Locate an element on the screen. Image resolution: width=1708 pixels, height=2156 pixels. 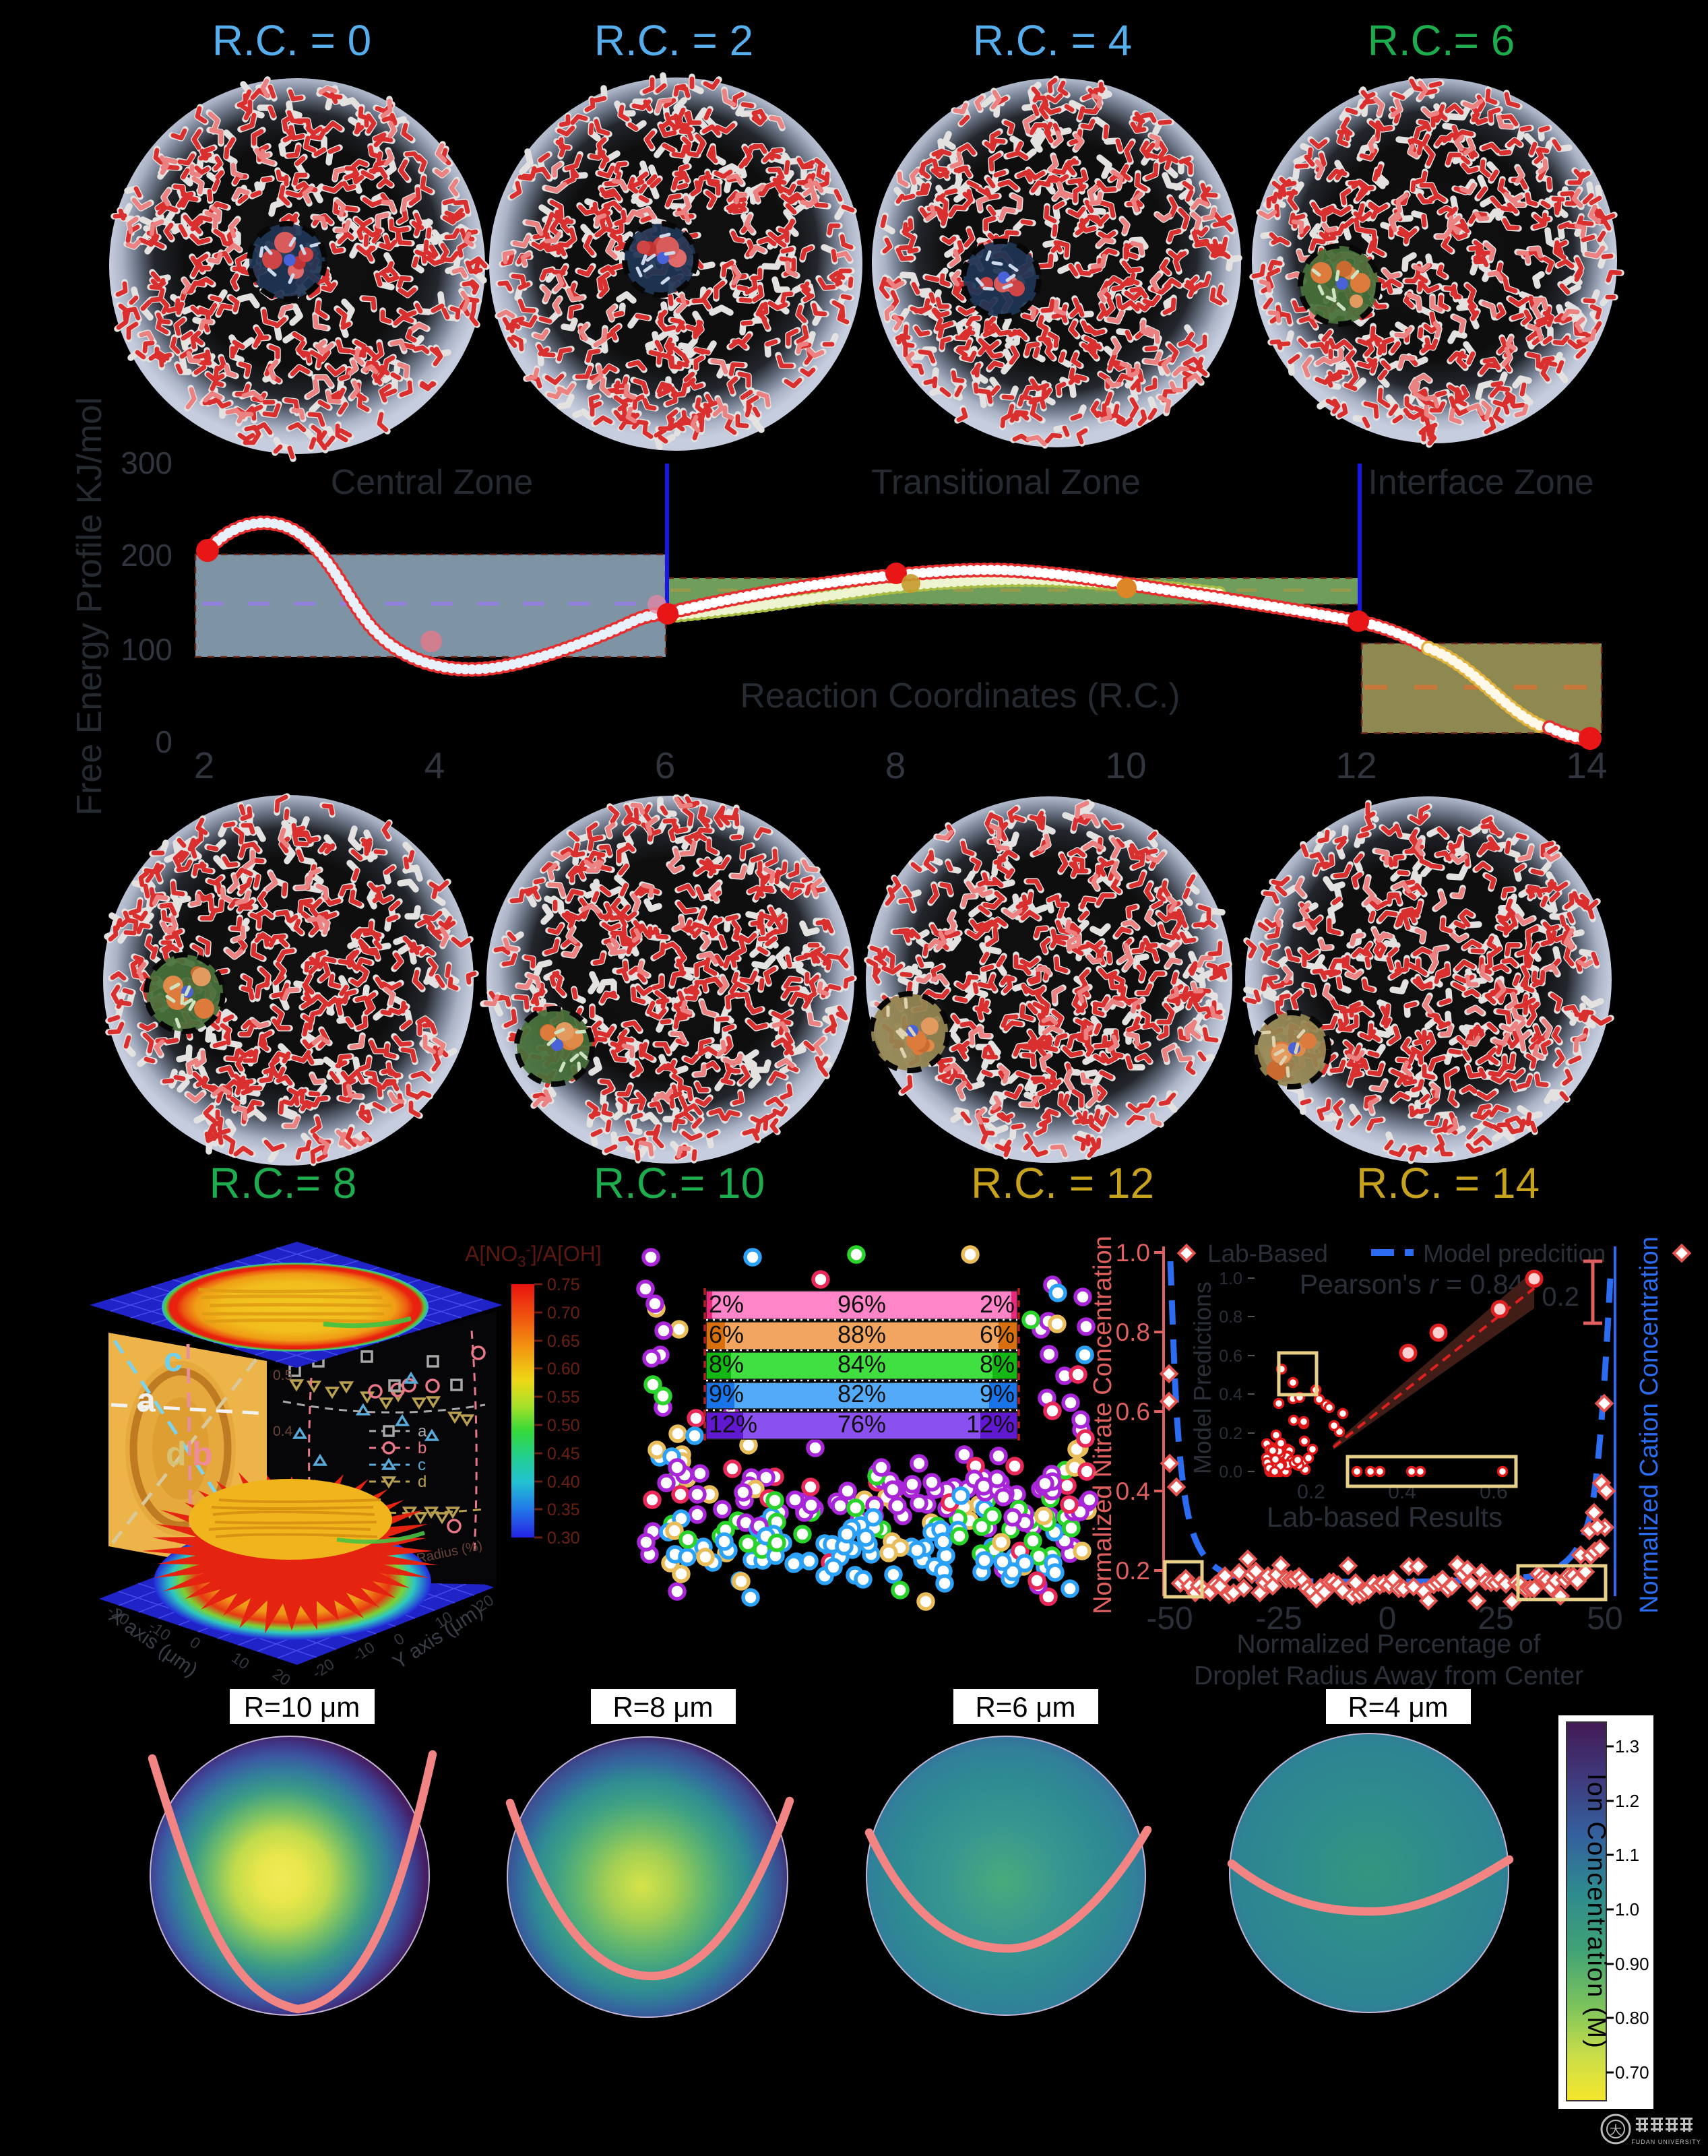
svg-text: R=4 μm is located at coordinates (1398, 1707).